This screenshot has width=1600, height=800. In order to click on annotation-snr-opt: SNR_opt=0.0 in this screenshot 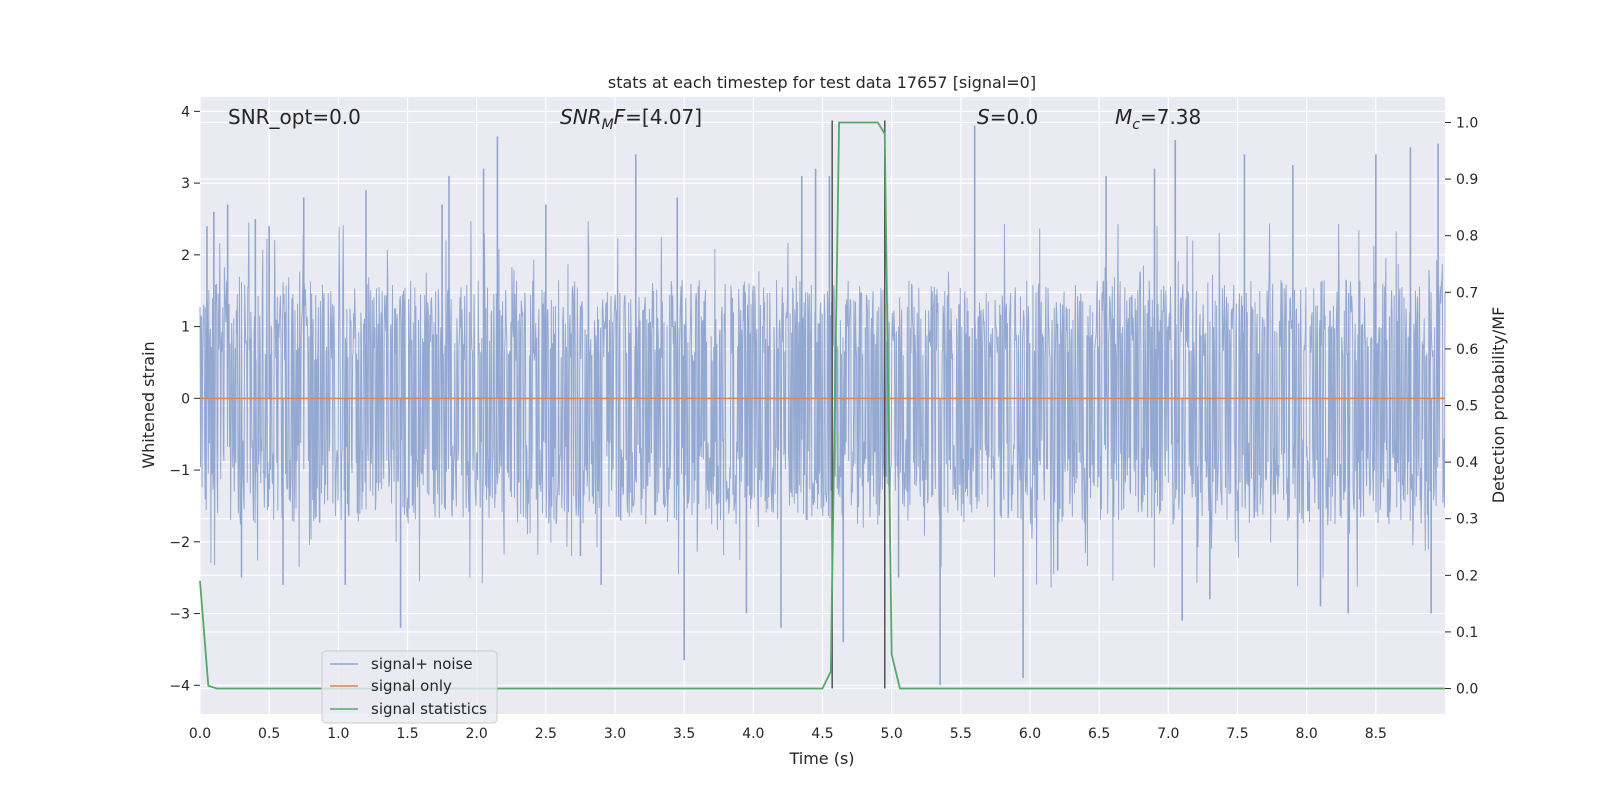, I will do `click(294, 117)`.